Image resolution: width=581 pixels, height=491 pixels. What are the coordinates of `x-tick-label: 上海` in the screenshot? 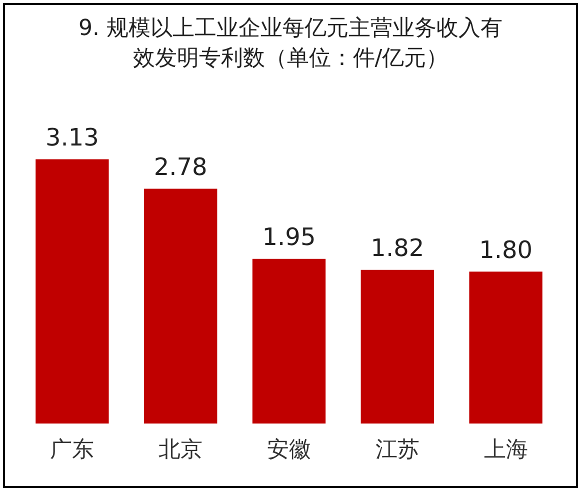 It's located at (506, 450).